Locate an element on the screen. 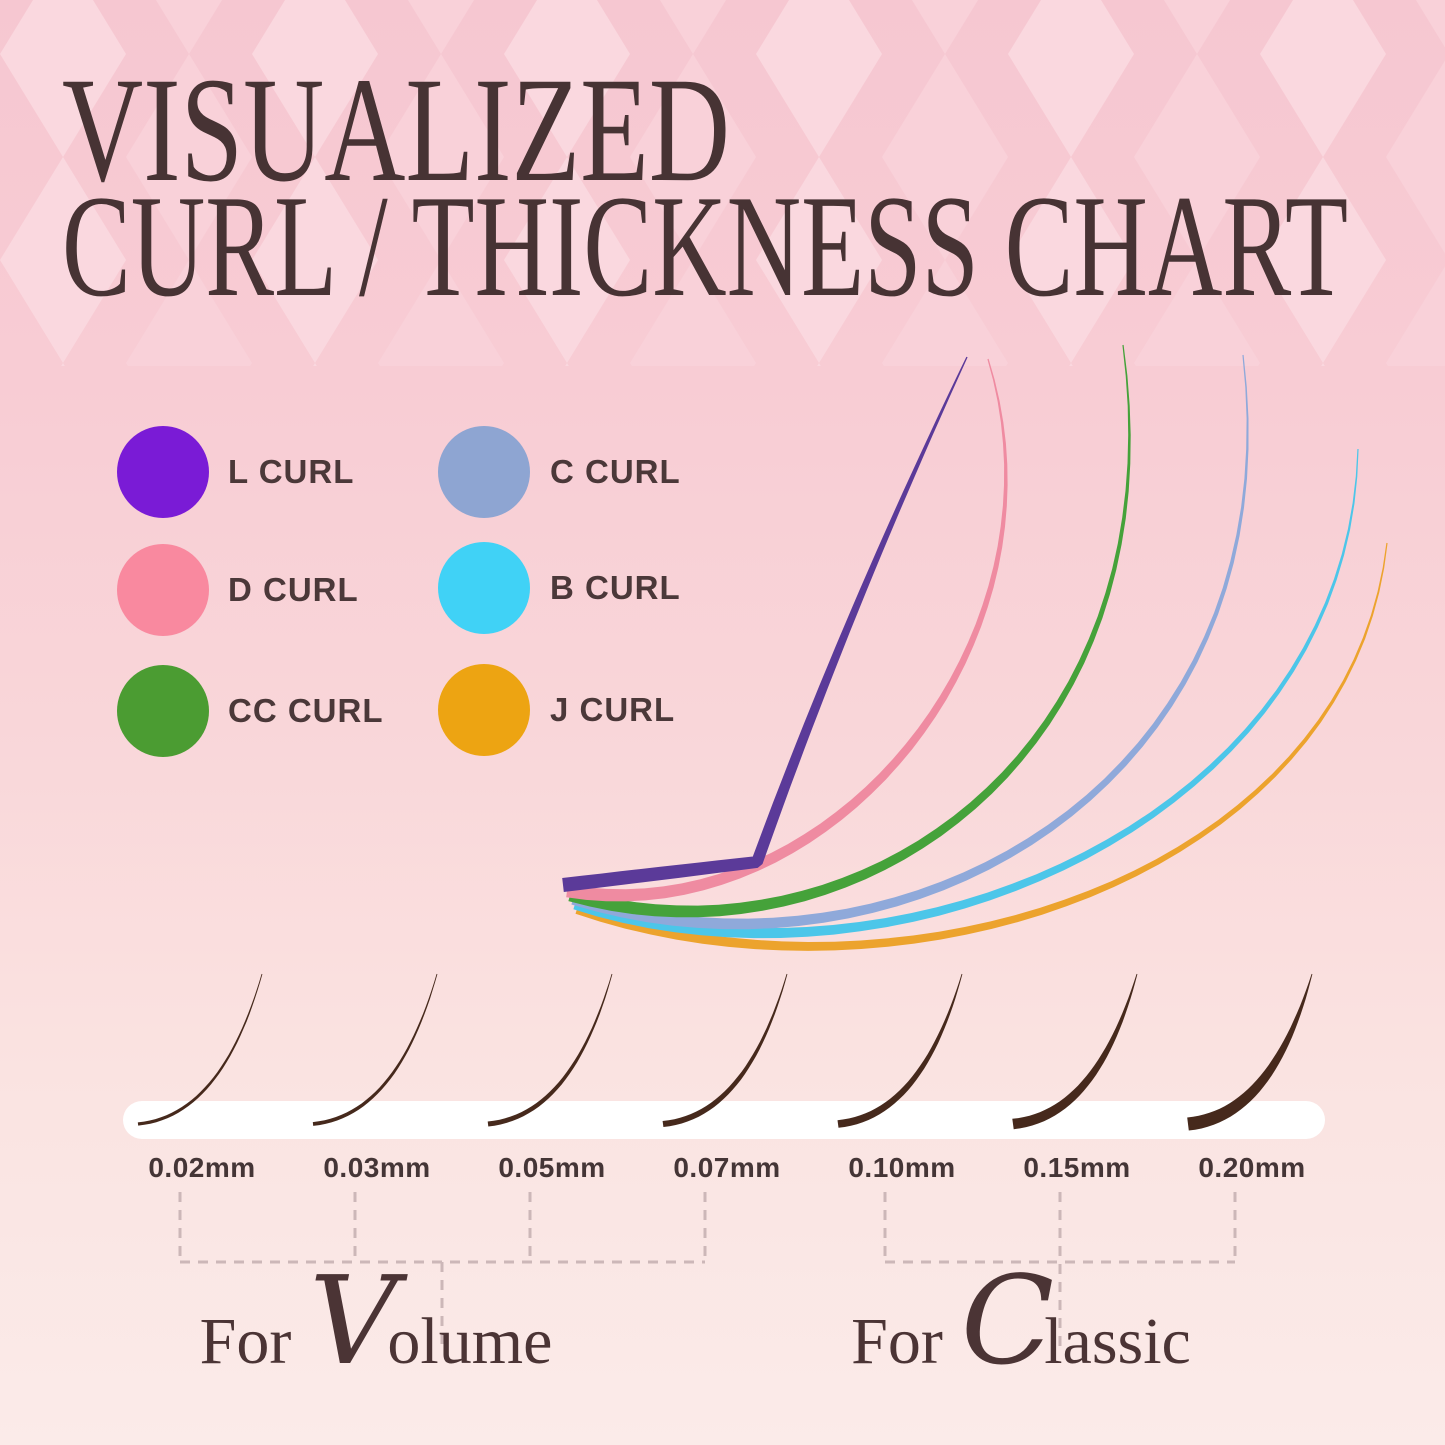  thickness-label-015: 0.15mm is located at coordinates (1077, 1167).